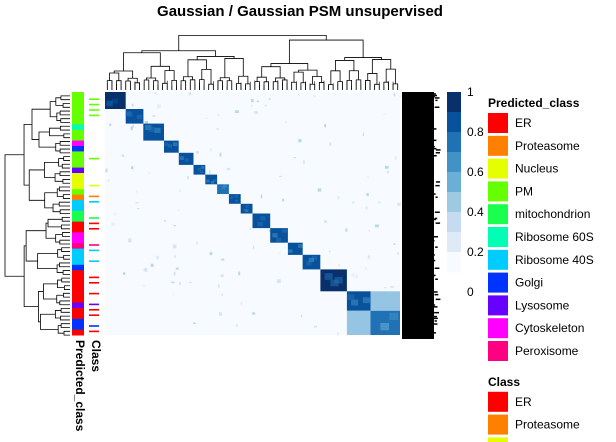 This screenshot has height=442, width=616. What do you see at coordinates (523, 123) in the screenshot?
I see `legend-entry-label: ER` at bounding box center [523, 123].